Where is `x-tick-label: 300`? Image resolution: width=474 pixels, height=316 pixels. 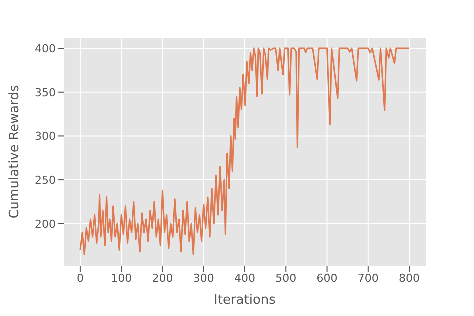
x-tick-label: 300 is located at coordinates (203, 278).